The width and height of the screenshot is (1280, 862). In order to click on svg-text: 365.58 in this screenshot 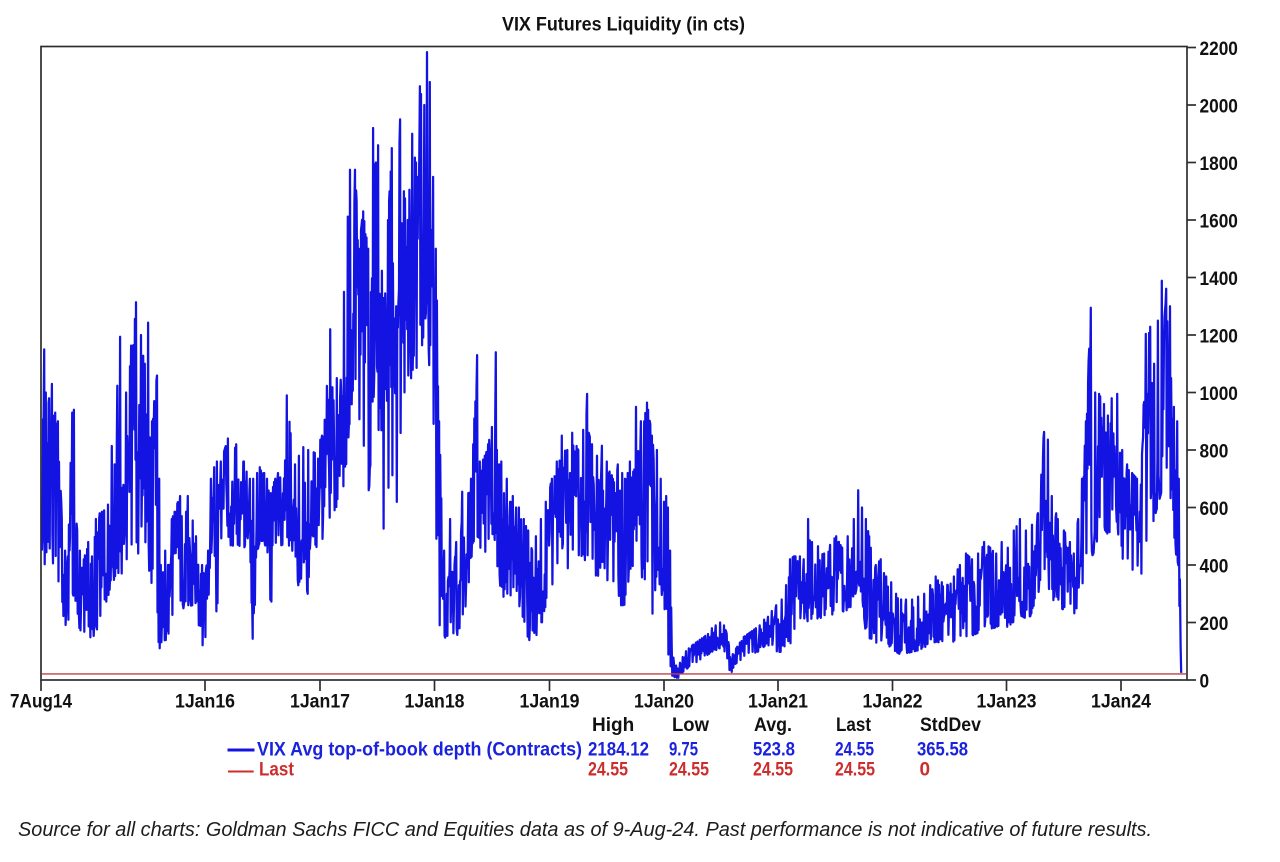, I will do `click(942, 750)`.